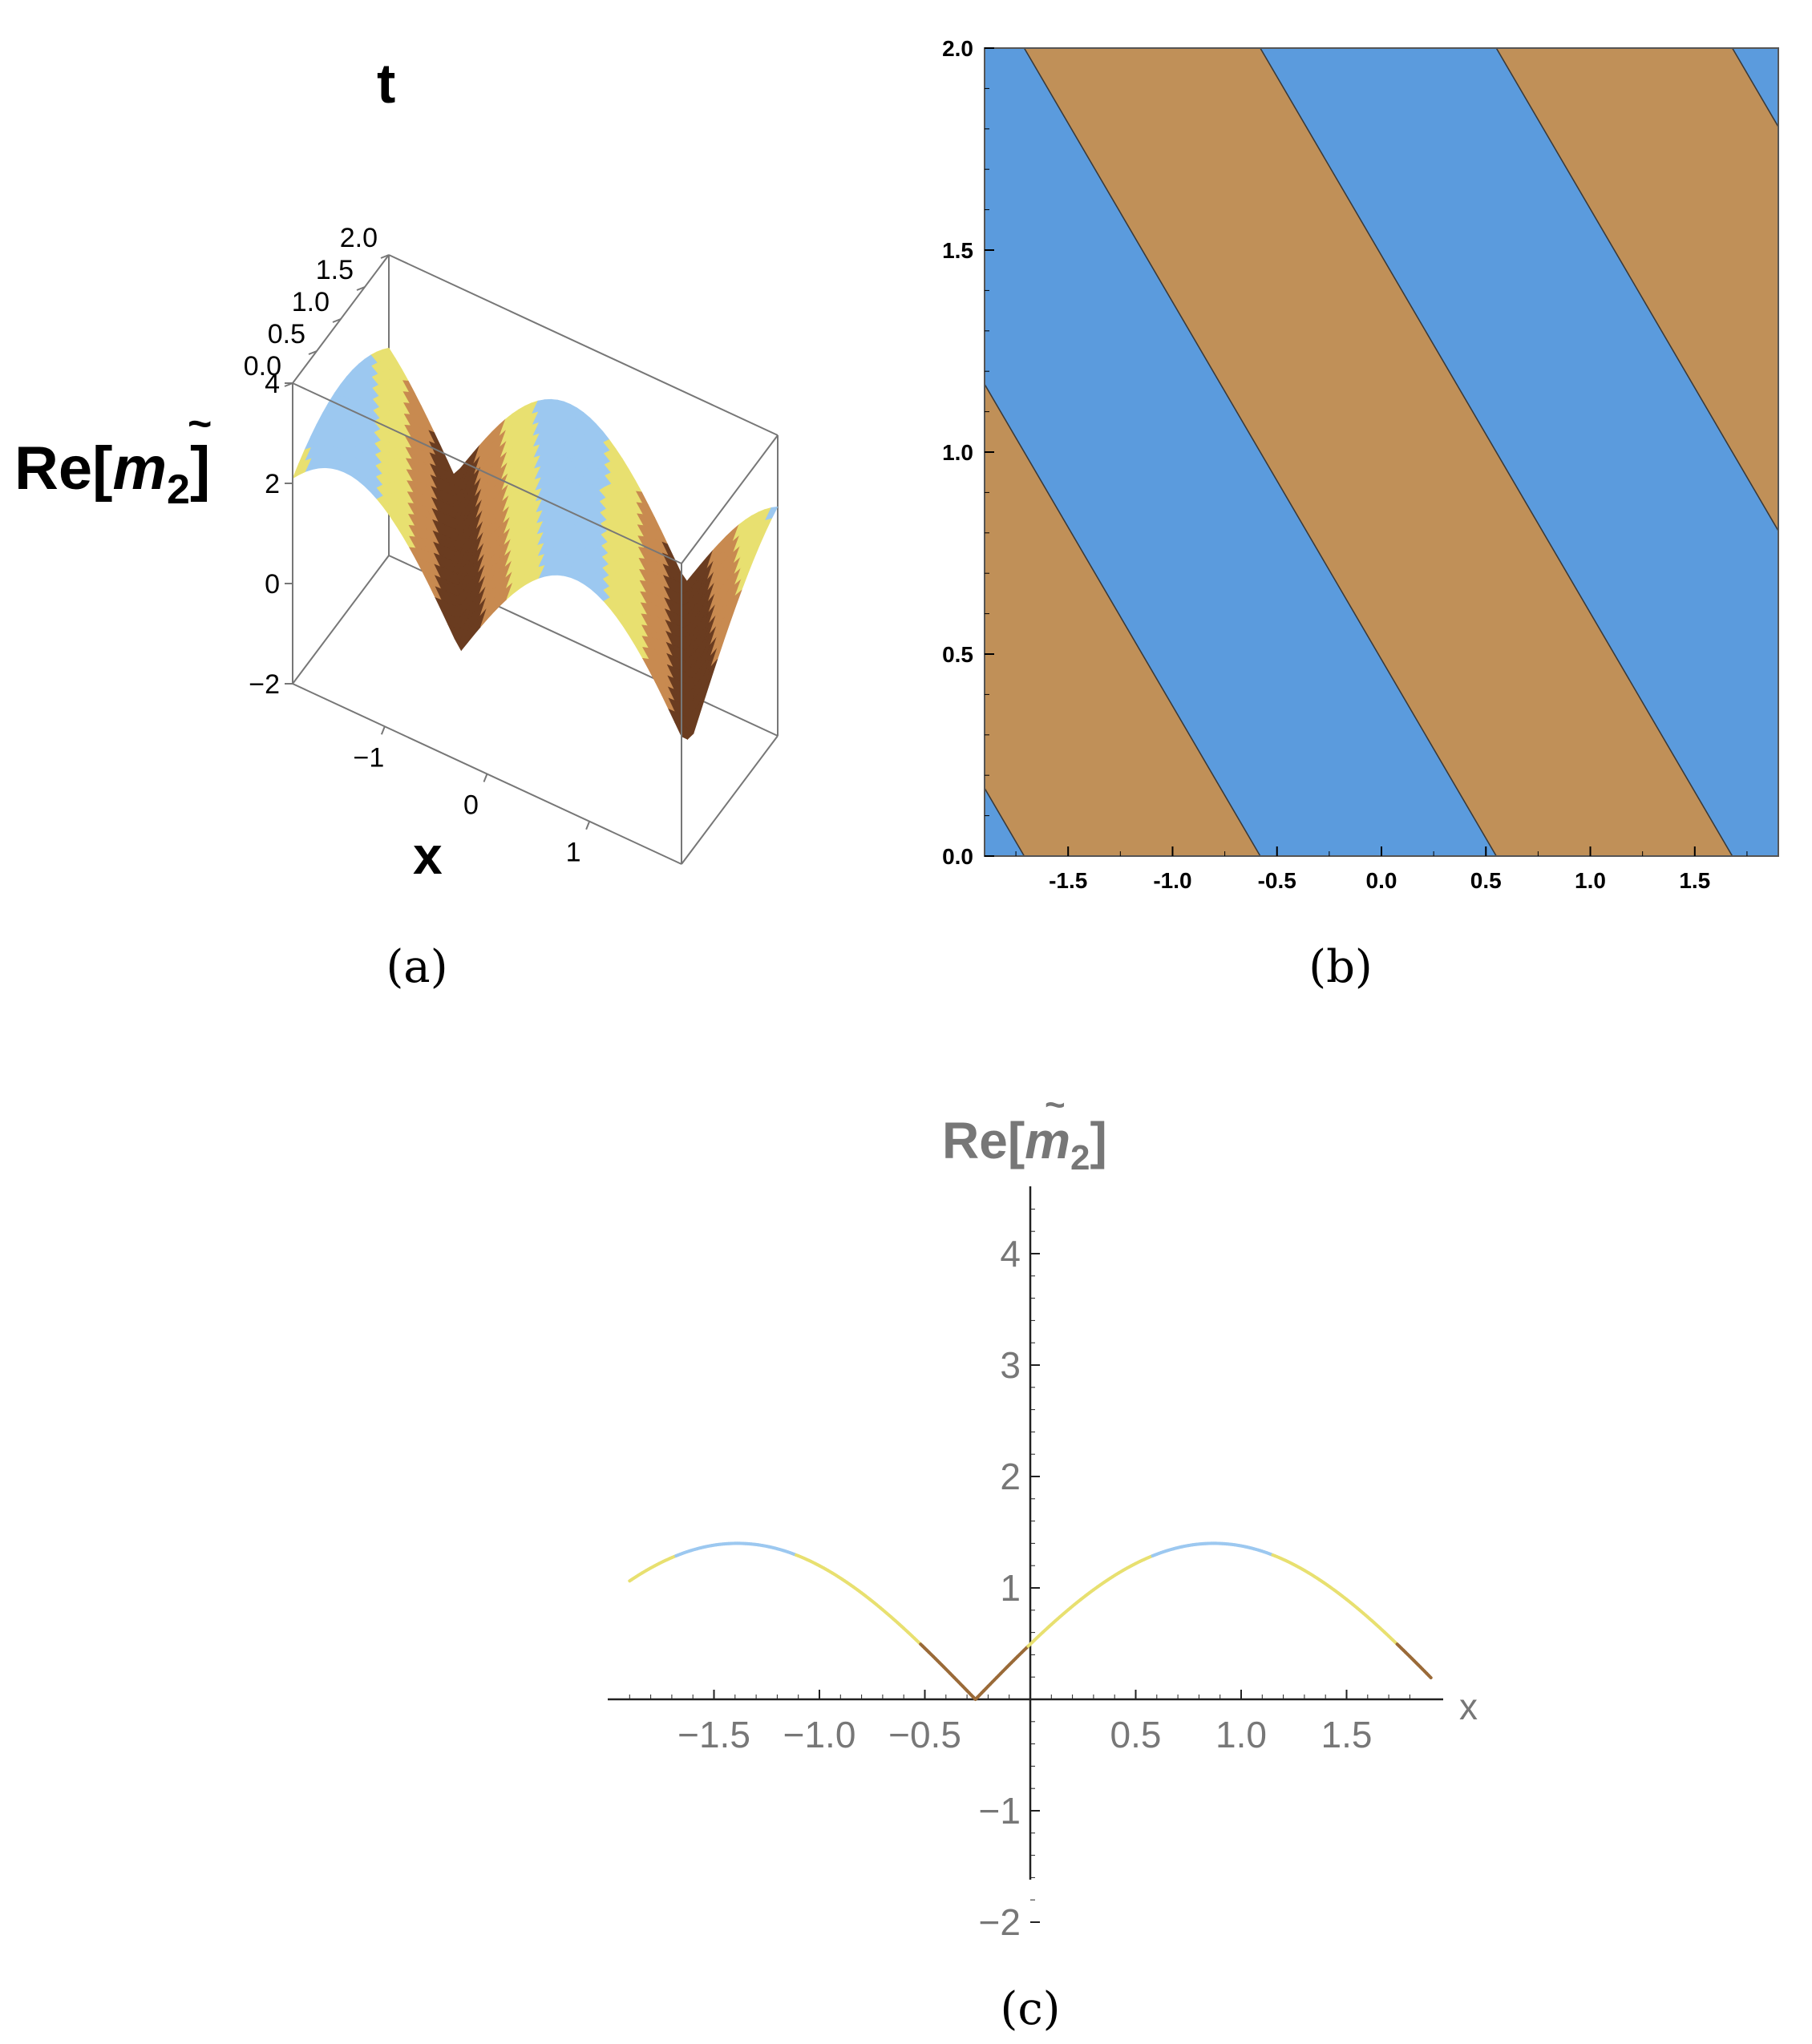 The image size is (1812, 2044). What do you see at coordinates (1010, 1476) in the screenshot?
I see `y-tick-label: 2` at bounding box center [1010, 1476].